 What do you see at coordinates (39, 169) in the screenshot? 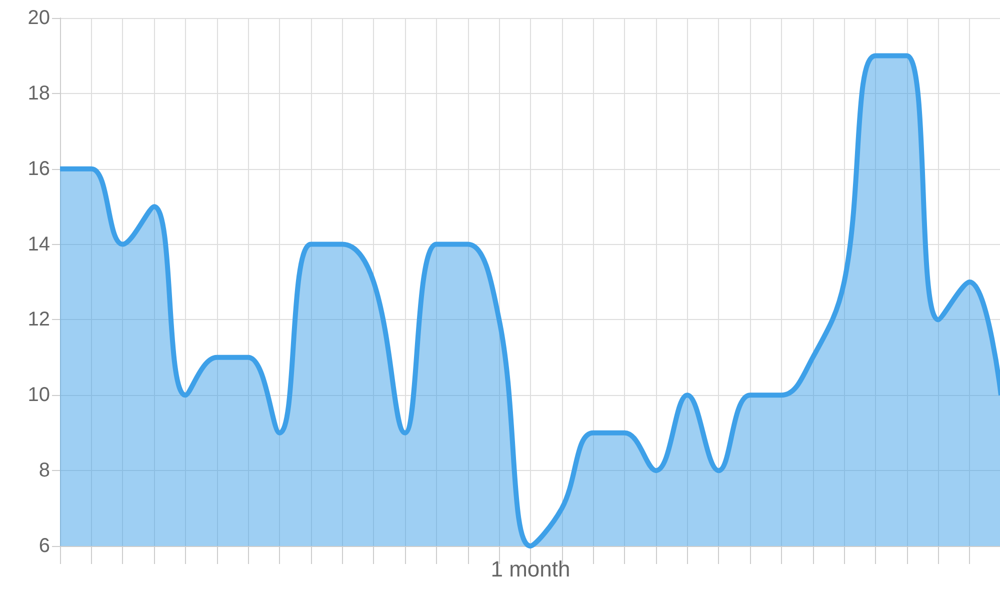
I see `y-tick-label: 16` at bounding box center [39, 169].